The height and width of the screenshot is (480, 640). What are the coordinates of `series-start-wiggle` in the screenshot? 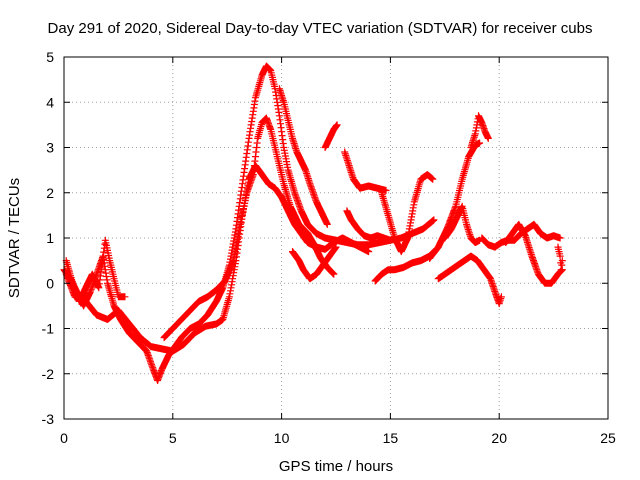 It's located at (95, 270).